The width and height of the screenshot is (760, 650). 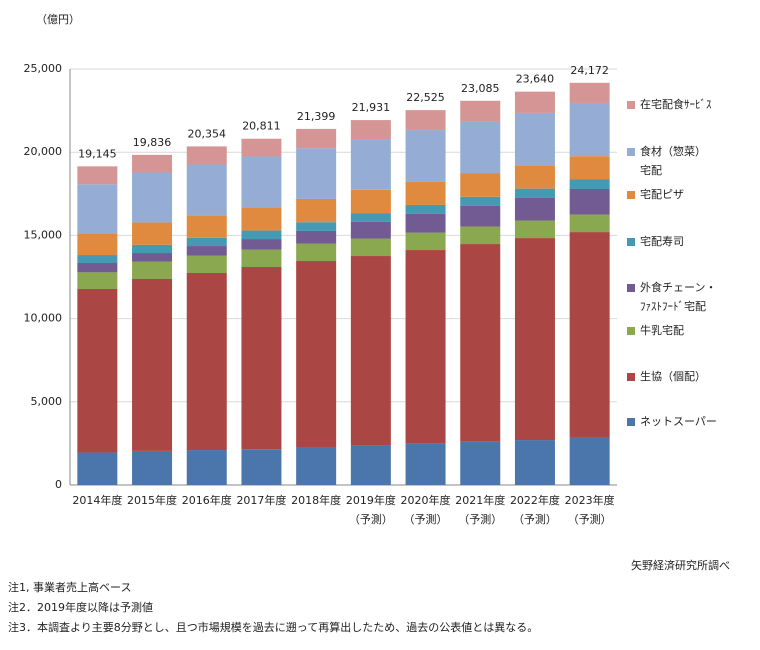 I want to click on x-tick-label: 2016年度, so click(x=207, y=500).